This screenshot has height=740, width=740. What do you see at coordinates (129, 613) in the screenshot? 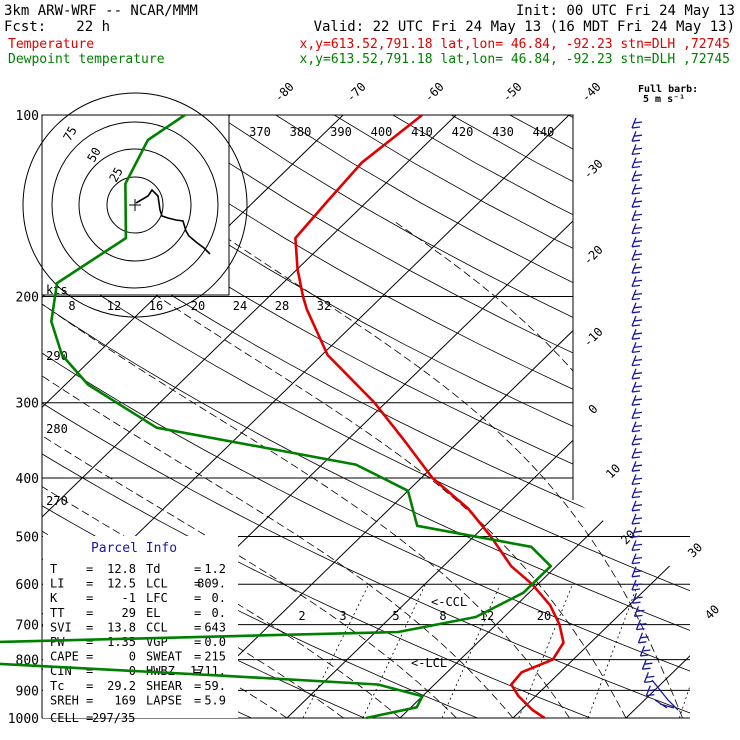
I see `parcel-value: 29` at bounding box center [129, 613].